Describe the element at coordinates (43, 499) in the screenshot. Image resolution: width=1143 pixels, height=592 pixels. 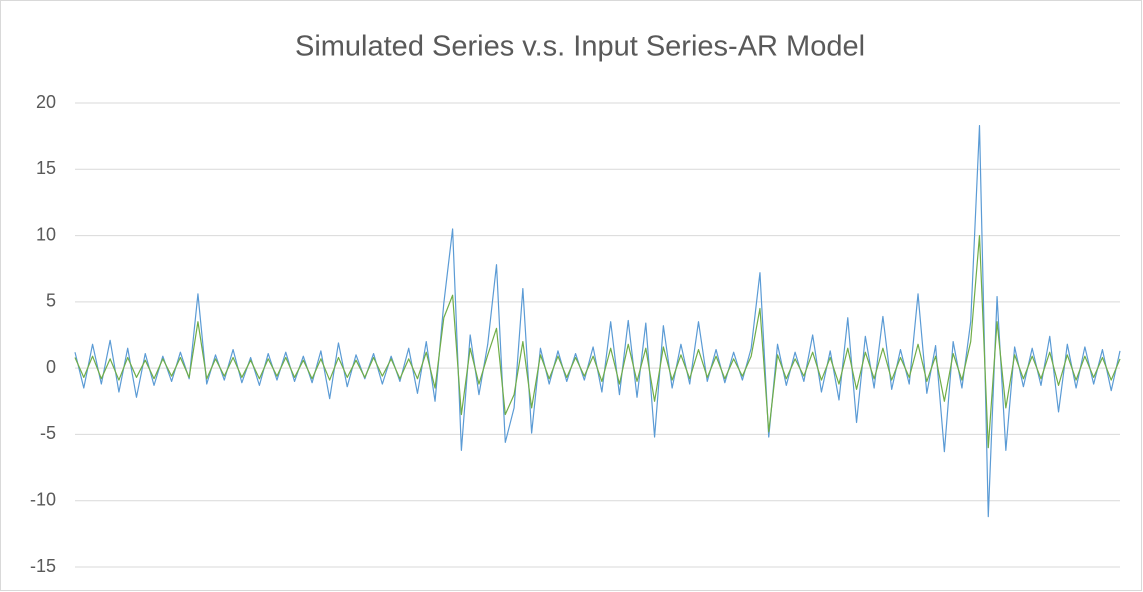
I see `y-tick-label: -10` at that location.